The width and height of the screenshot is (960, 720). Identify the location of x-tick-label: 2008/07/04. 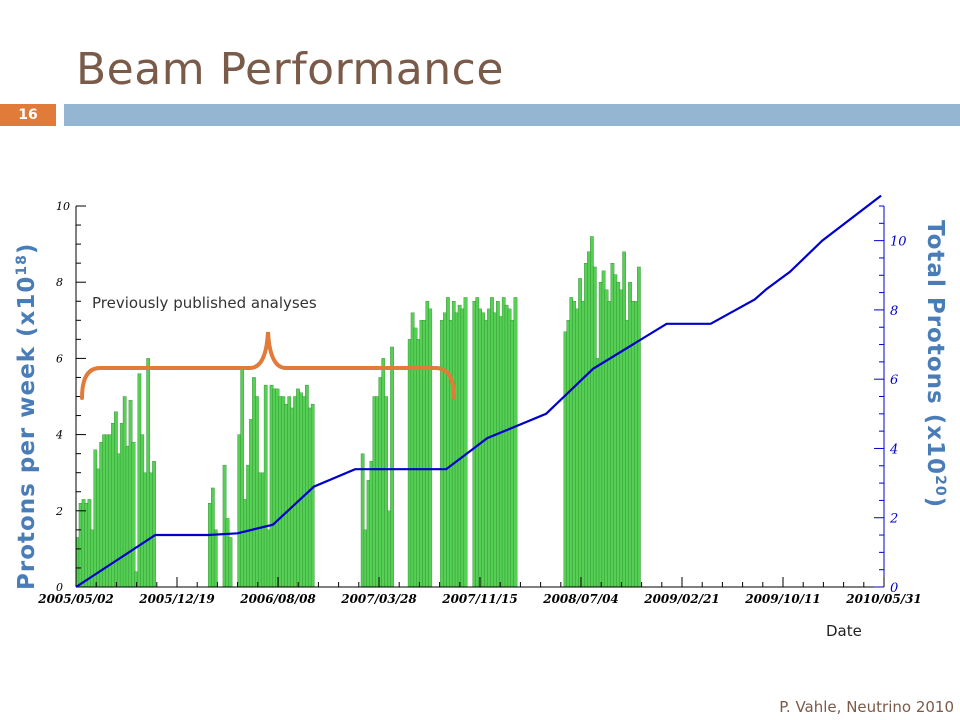
(580, 599).